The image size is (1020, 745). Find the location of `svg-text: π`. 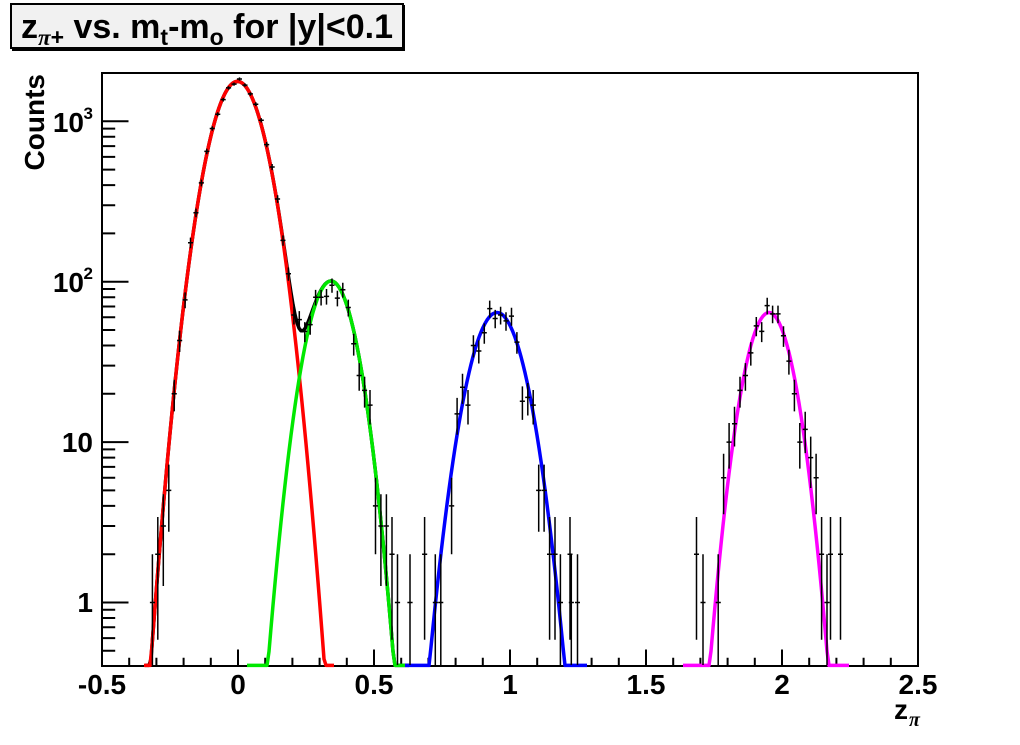

svg-text: π is located at coordinates (915, 720).